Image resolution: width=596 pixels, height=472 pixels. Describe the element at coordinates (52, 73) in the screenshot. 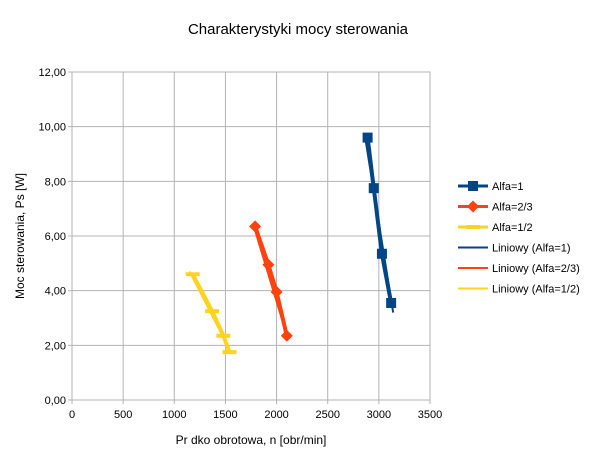

I see `y-tick-label: 12,00` at that location.